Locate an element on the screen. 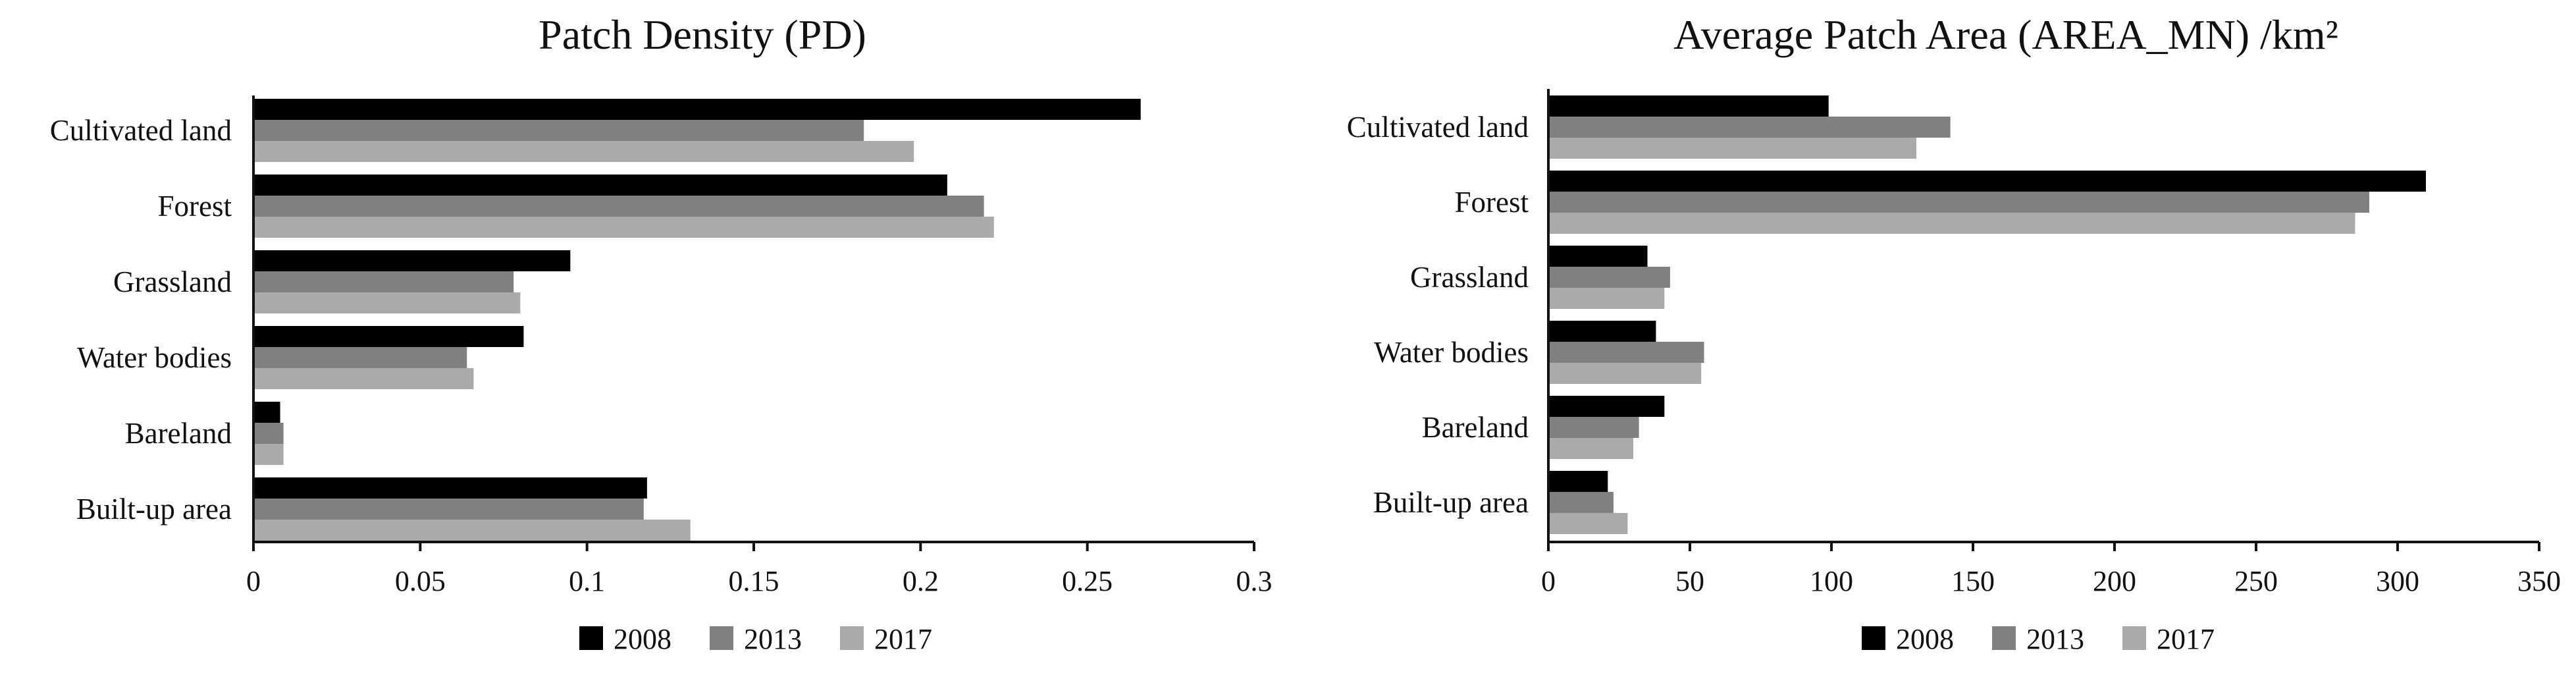 This screenshot has height=675, width=2576. x-tick-label: 350 is located at coordinates (2539, 581).